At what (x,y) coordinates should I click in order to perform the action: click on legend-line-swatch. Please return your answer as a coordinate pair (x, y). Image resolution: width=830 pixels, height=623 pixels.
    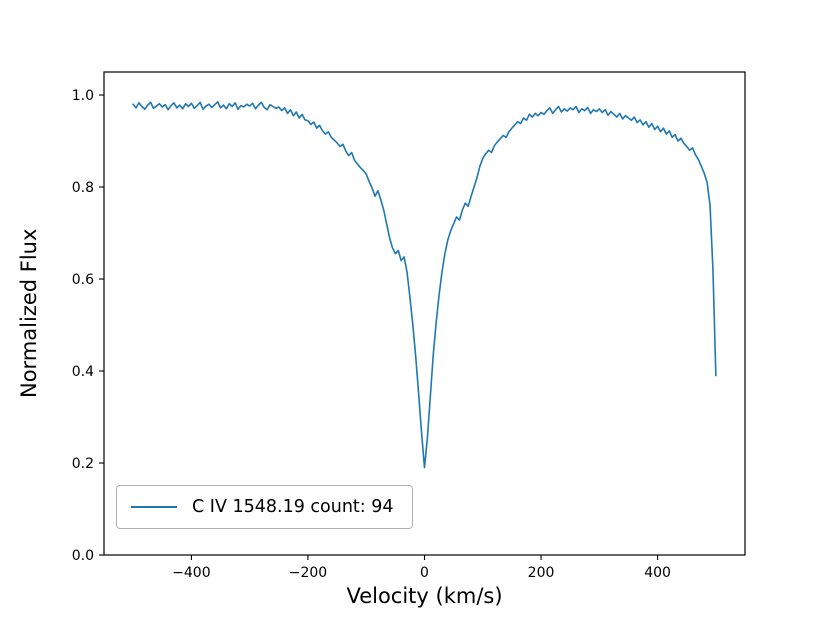
    Looking at the image, I should click on (154, 507).